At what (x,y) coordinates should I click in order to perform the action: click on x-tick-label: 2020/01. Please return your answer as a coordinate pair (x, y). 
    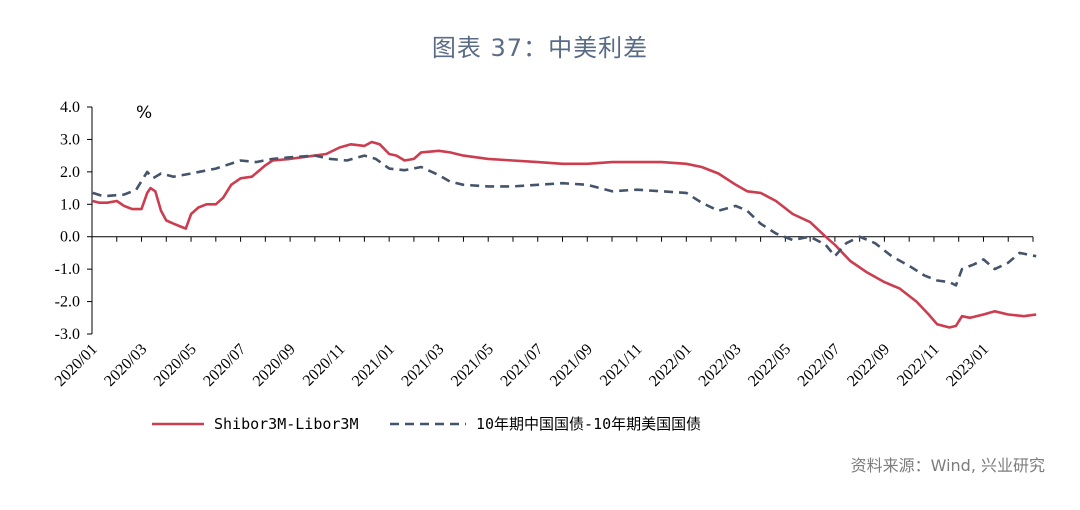
    Looking at the image, I should click on (76, 365).